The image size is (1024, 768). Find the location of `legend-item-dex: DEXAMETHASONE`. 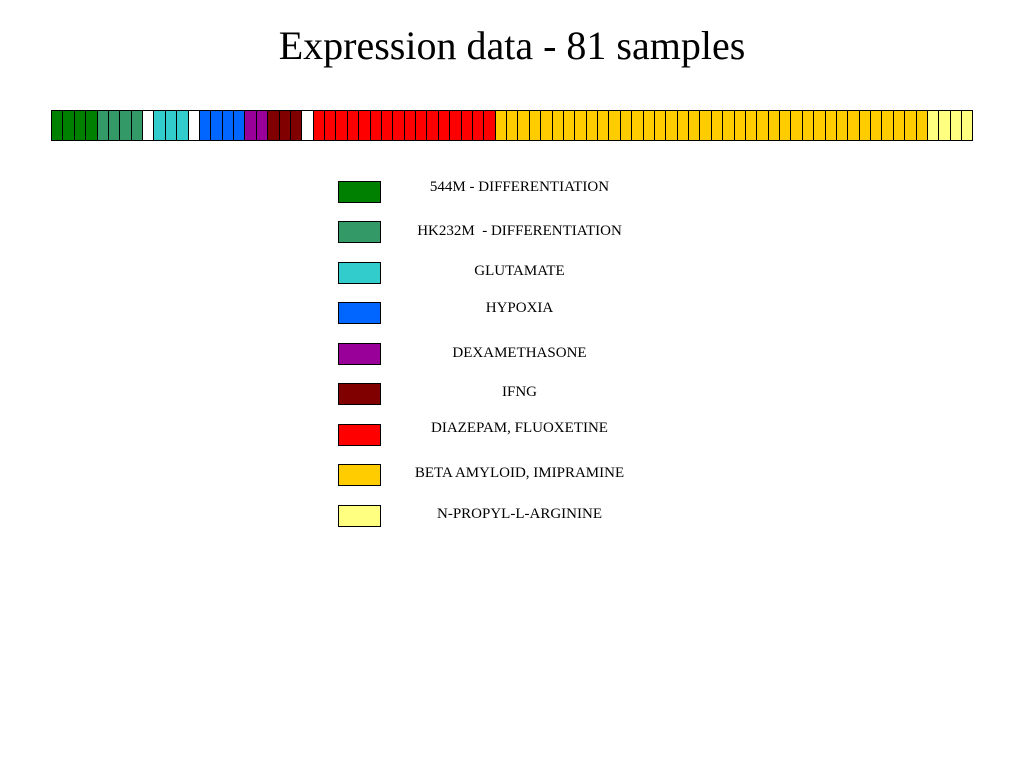

legend-item-dex: DEXAMETHASONE is located at coordinates (498, 354).